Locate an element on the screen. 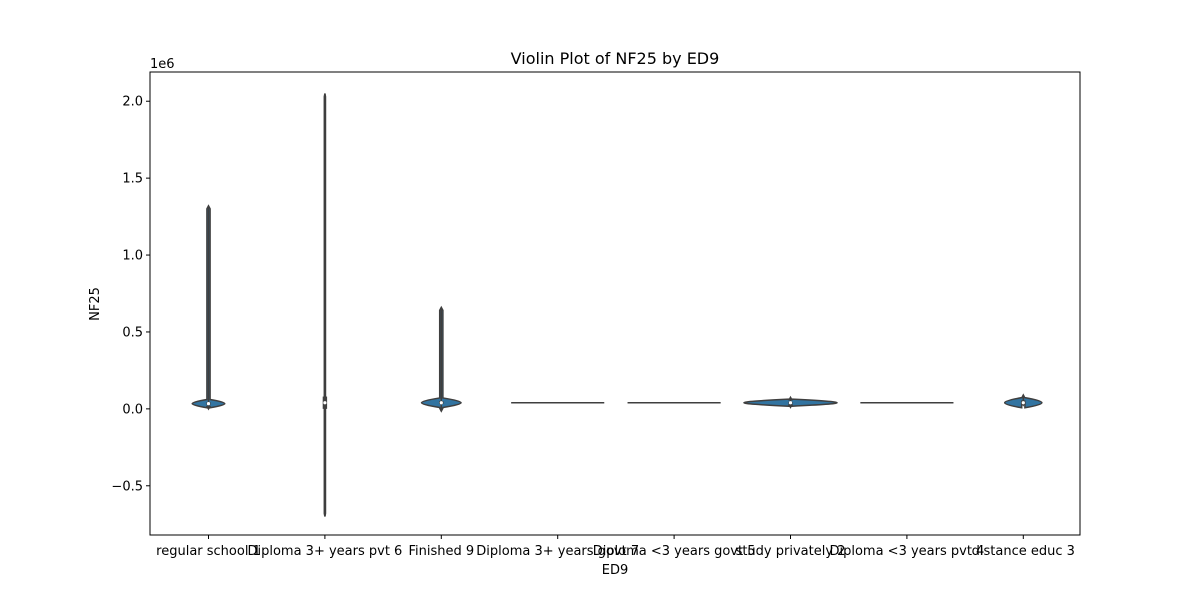 Image resolution: width=1200 pixels, height=600 pixels. y-tick-label: 1.0 is located at coordinates (132, 256).